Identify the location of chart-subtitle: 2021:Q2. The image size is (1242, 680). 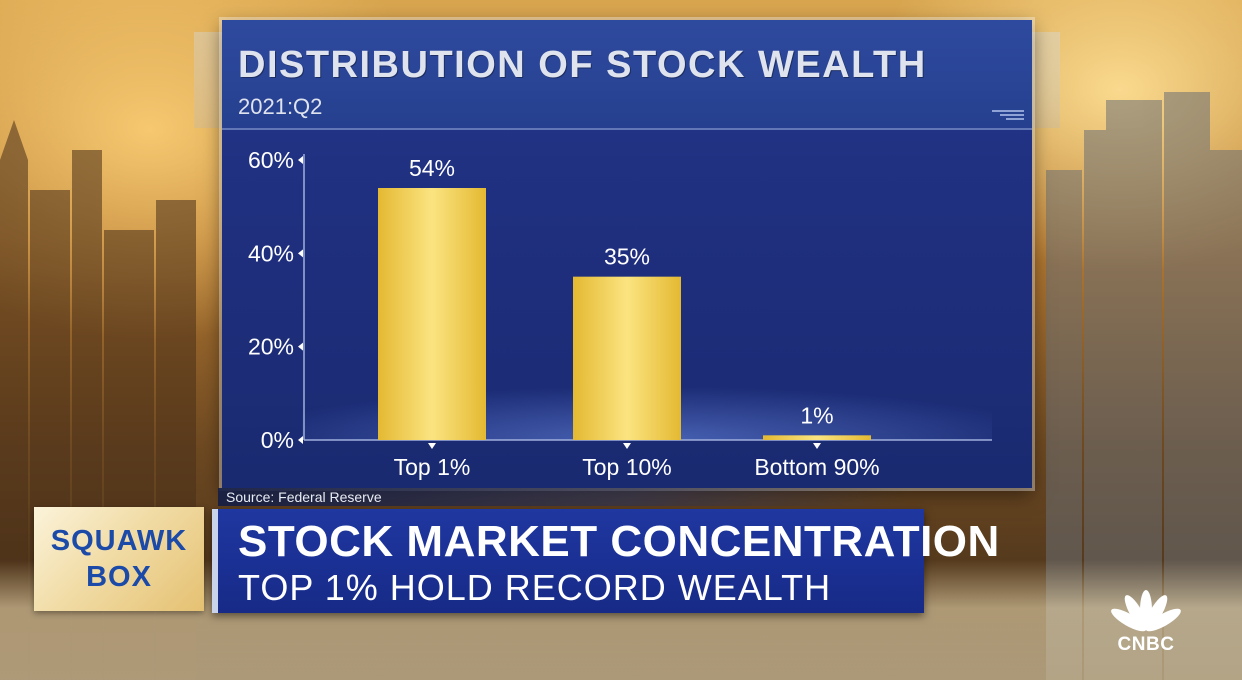
(280, 106).